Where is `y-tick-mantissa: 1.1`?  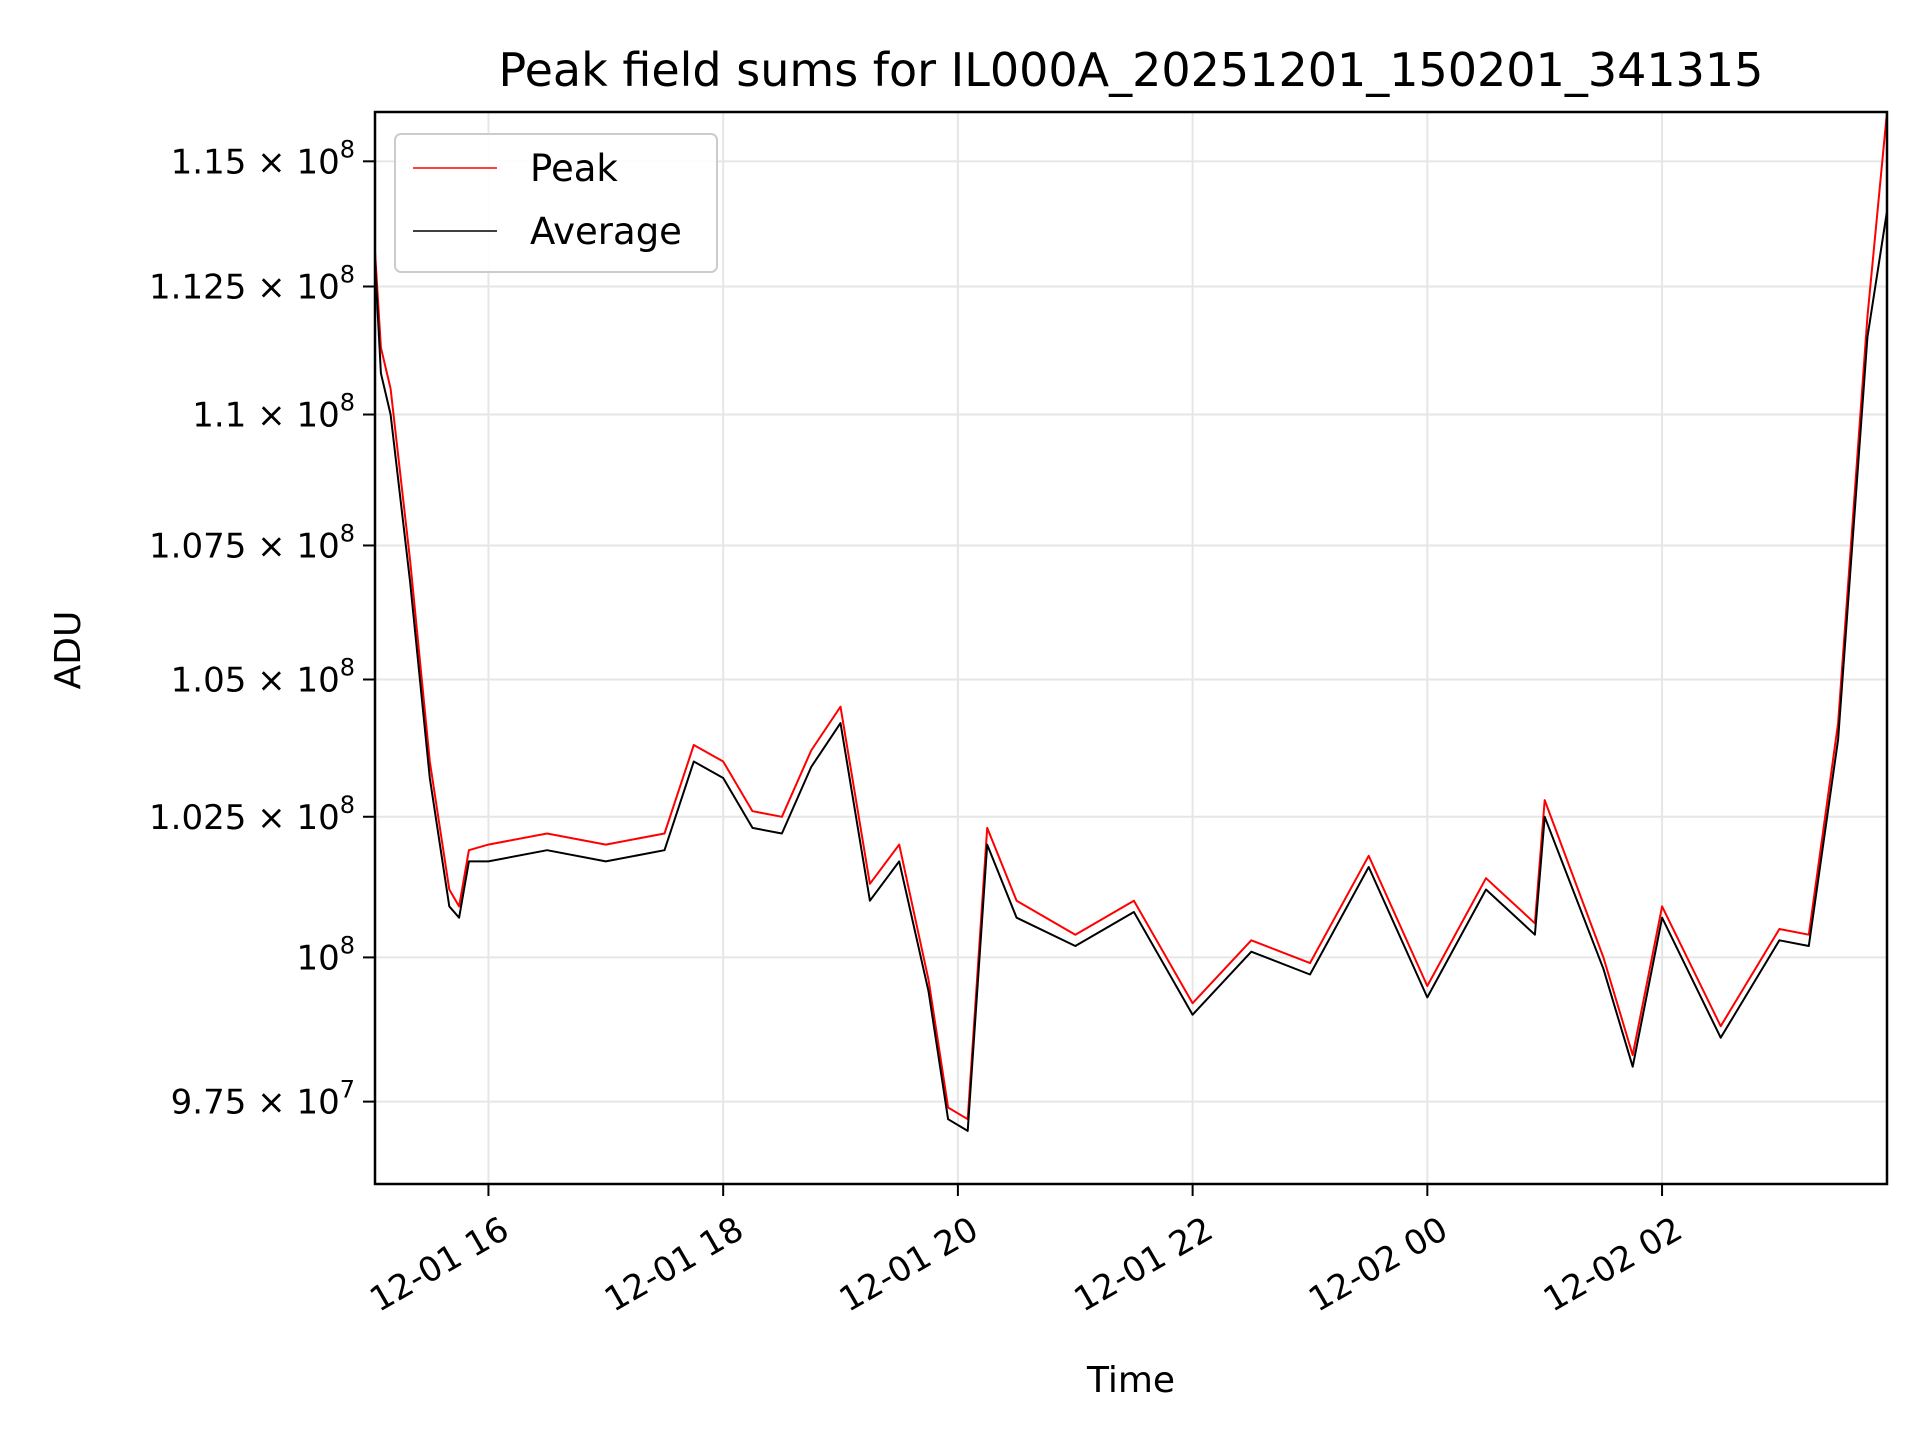
y-tick-mantissa: 1.1 is located at coordinates (219, 416).